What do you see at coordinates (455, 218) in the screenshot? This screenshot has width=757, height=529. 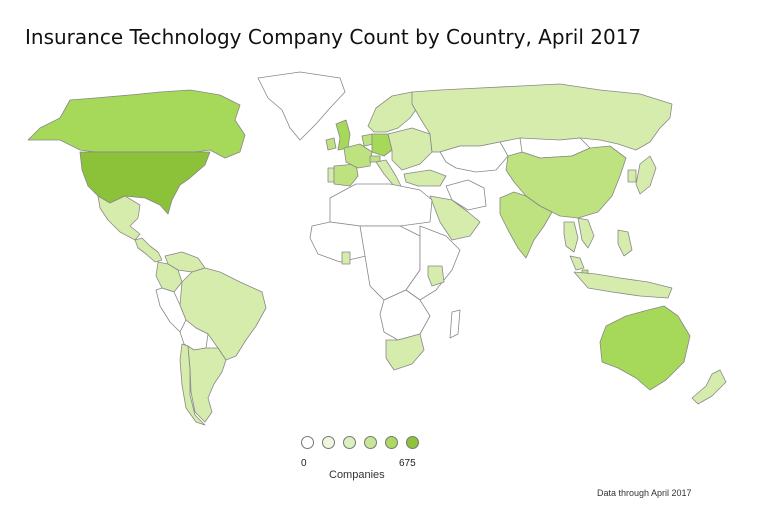 I see `country-arabian-peninsula` at bounding box center [455, 218].